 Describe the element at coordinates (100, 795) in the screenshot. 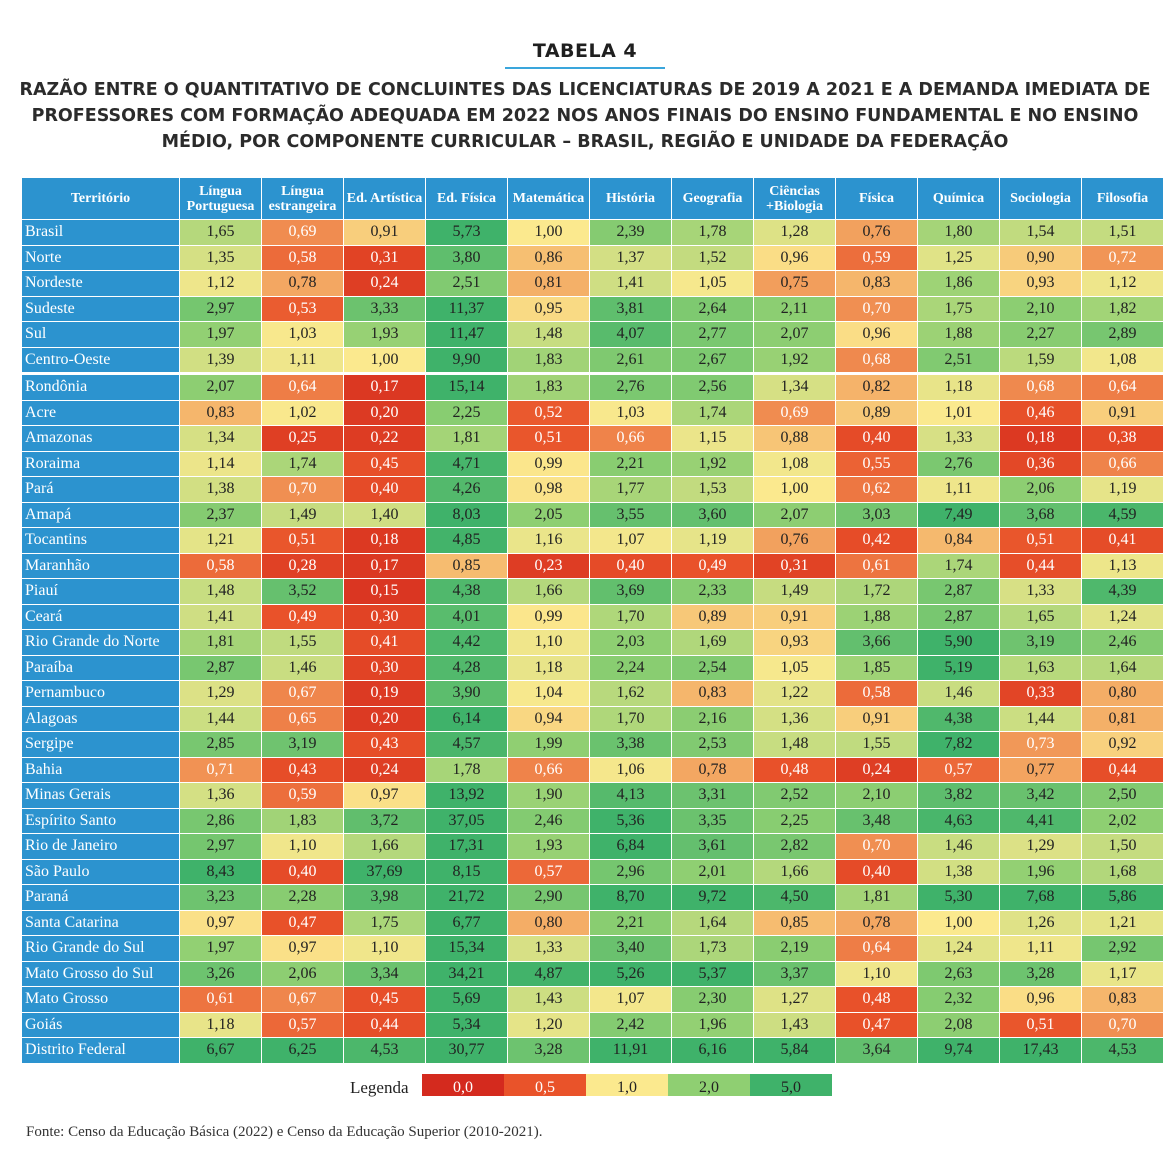

I see `territory-name: Minas Gerais` at that location.